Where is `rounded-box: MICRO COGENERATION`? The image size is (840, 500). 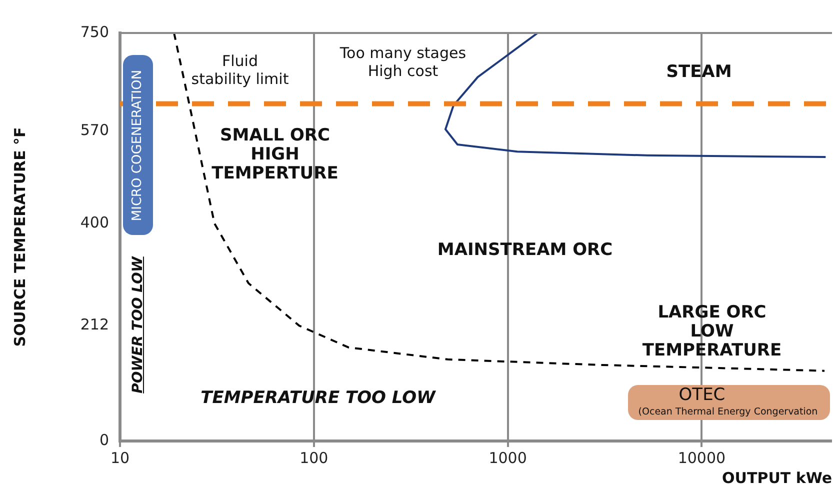
rounded-box: MICRO COGENERATION is located at coordinates (138, 145).